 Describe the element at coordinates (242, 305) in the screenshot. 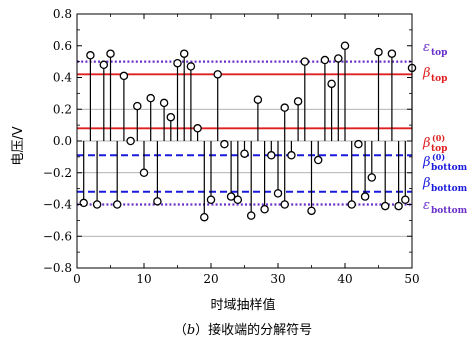

I see `x-axis-label: 时域抽样值` at that location.